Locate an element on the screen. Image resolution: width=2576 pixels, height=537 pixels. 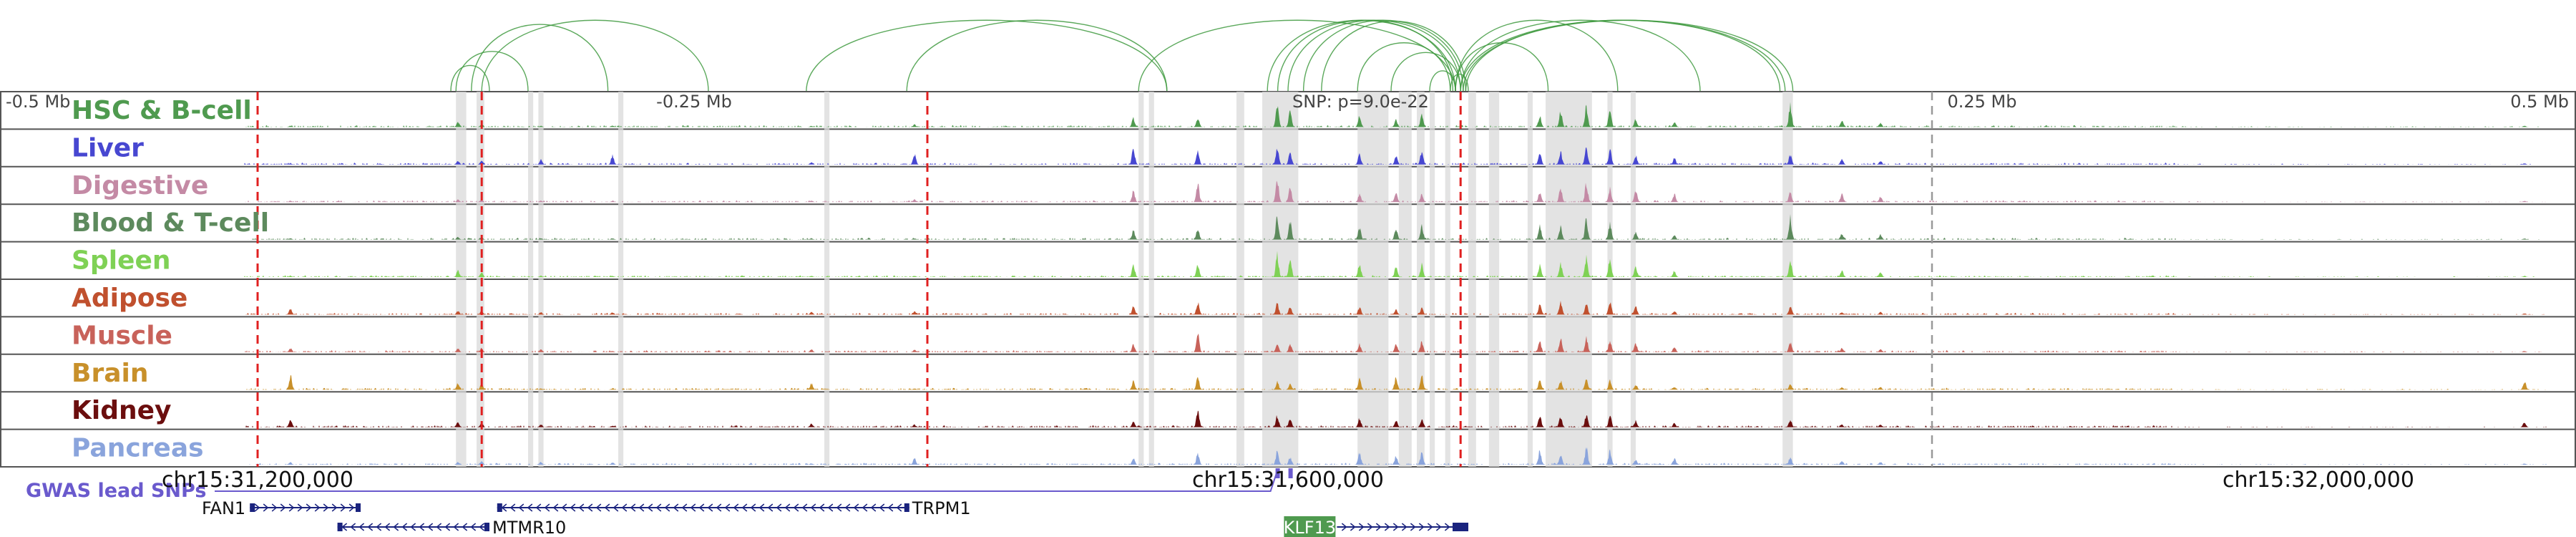
track-label: HSC & B-cell is located at coordinates (162, 110).